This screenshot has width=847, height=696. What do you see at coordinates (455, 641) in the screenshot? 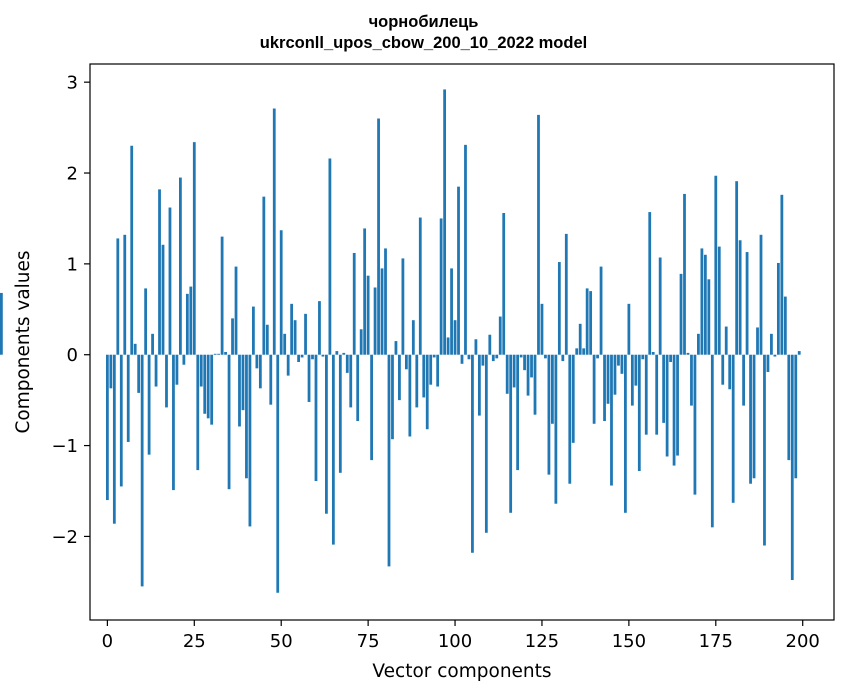
I see `x-tick-label: 100` at bounding box center [455, 641].